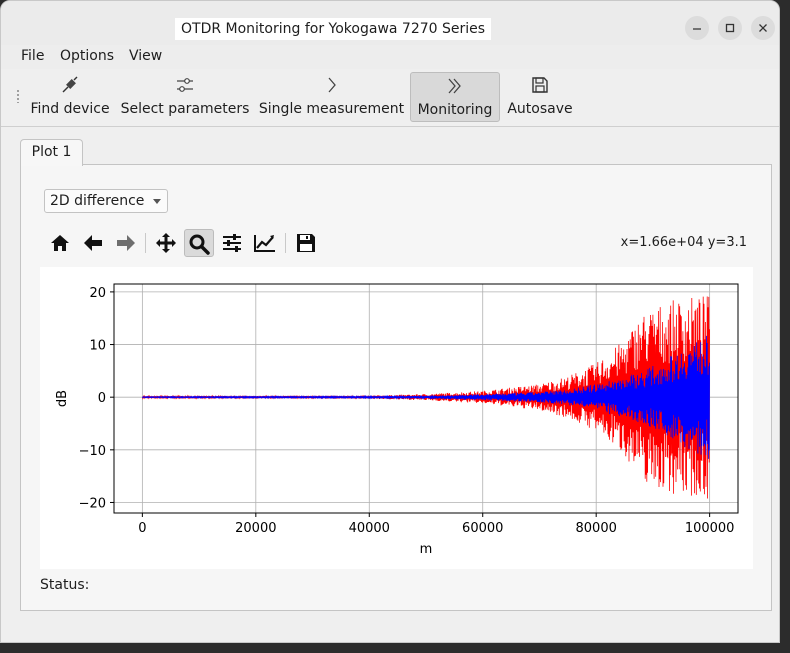  Describe the element at coordinates (142, 528) in the screenshot. I see `x-tick-label: 0` at that location.